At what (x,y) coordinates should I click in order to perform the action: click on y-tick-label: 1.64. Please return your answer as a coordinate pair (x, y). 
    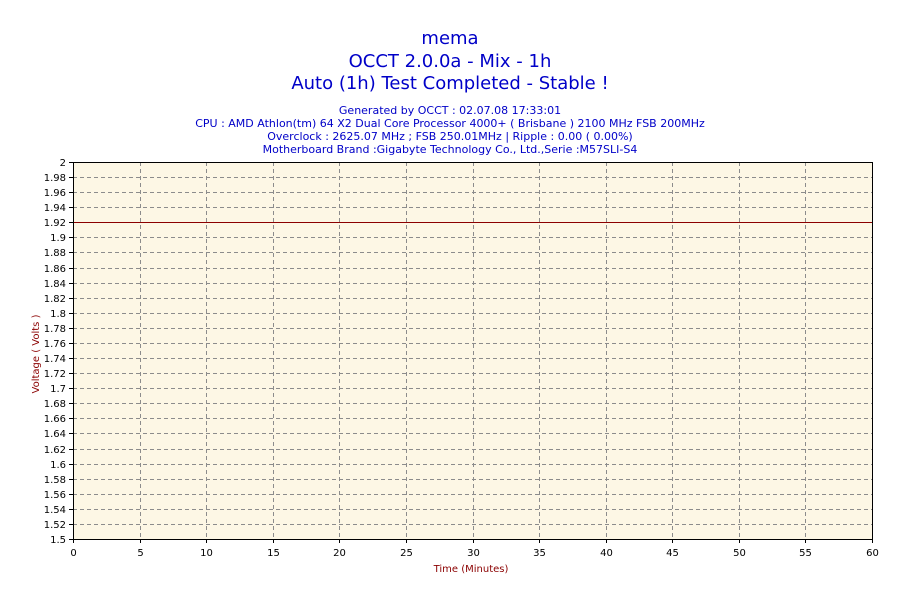
    Looking at the image, I should click on (55, 434).